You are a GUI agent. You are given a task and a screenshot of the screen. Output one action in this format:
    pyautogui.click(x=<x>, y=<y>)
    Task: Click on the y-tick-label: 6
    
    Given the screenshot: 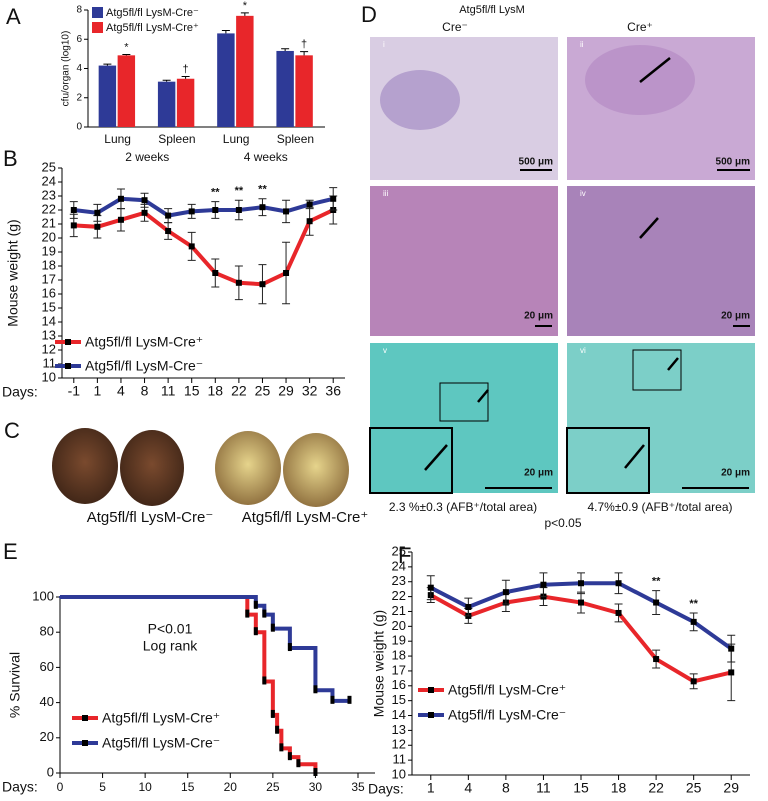 What is the action you would take?
    pyautogui.click(x=79, y=39)
    